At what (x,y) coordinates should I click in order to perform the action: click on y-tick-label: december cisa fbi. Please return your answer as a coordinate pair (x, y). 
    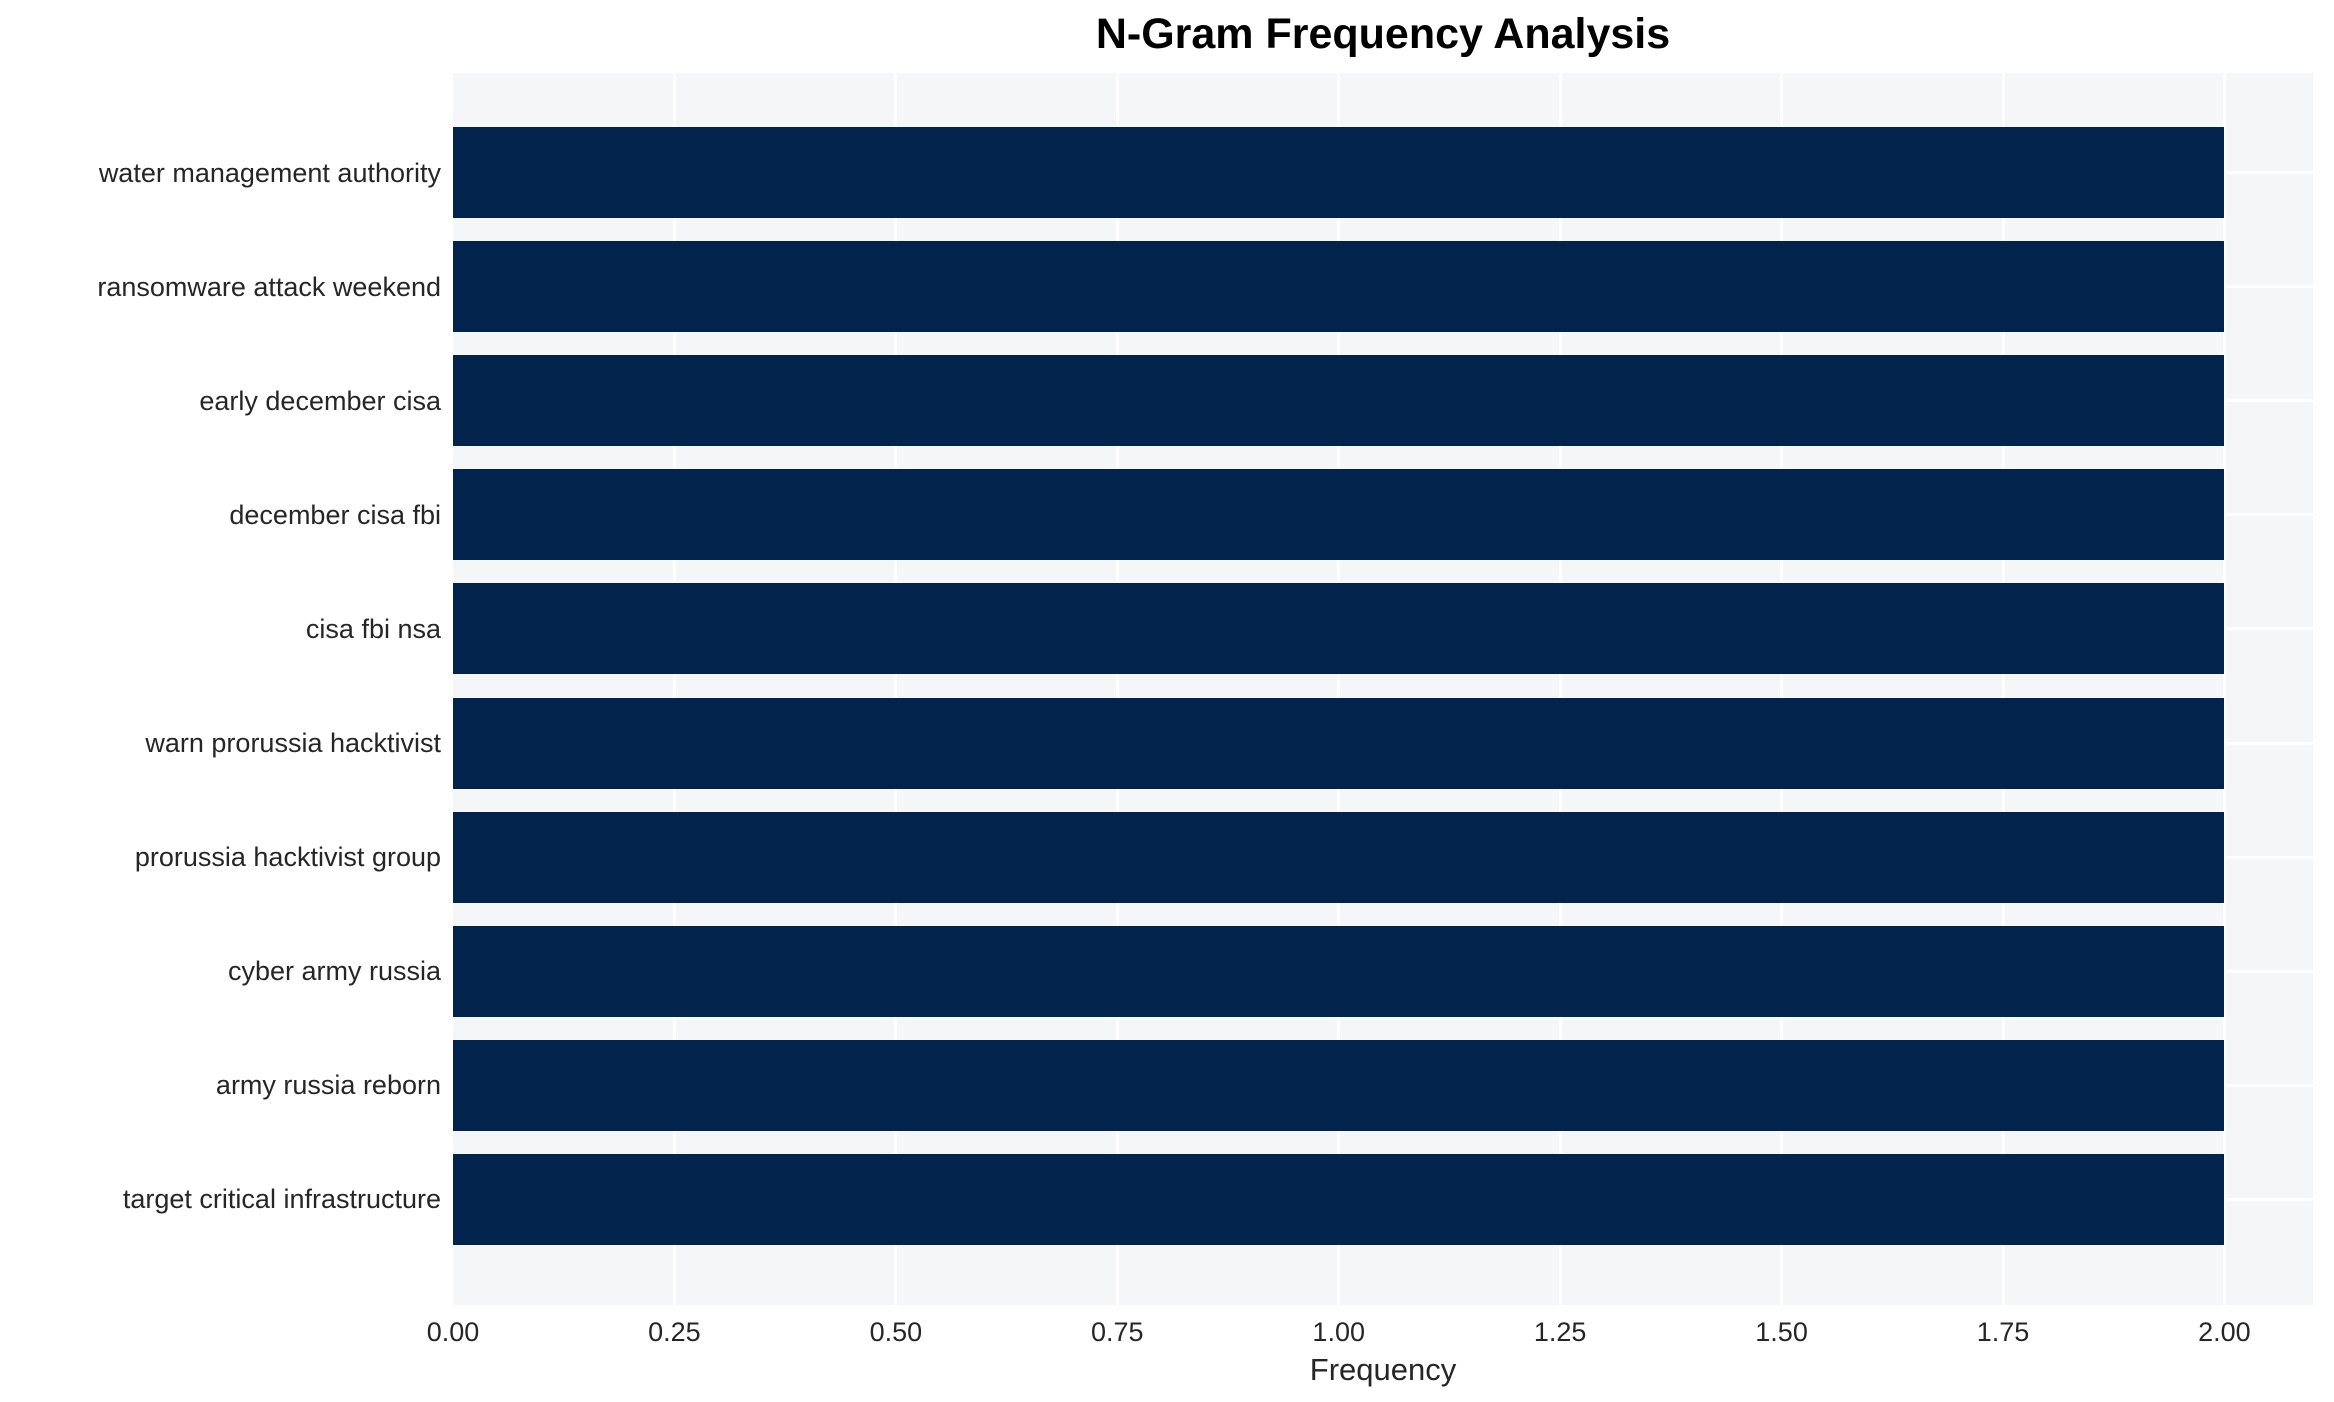
    Looking at the image, I should click on (335, 514).